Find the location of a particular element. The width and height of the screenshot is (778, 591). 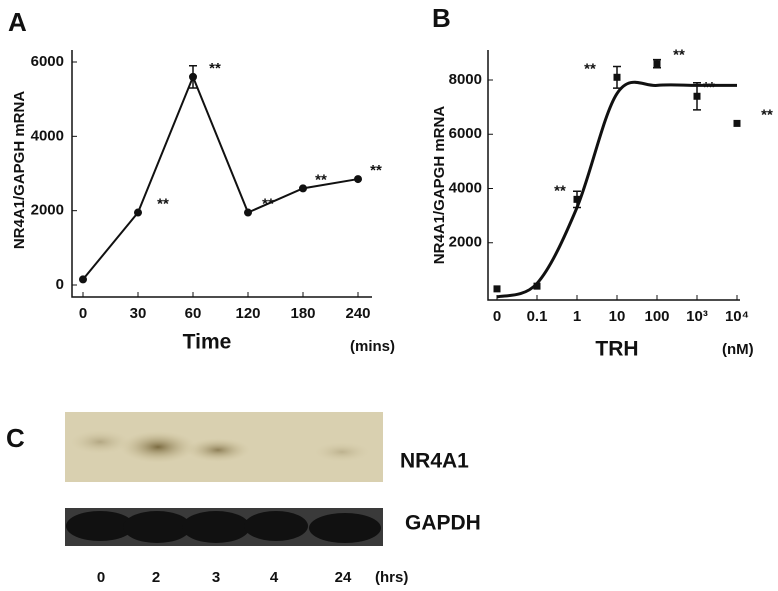

axes is located at coordinates (613, 175).